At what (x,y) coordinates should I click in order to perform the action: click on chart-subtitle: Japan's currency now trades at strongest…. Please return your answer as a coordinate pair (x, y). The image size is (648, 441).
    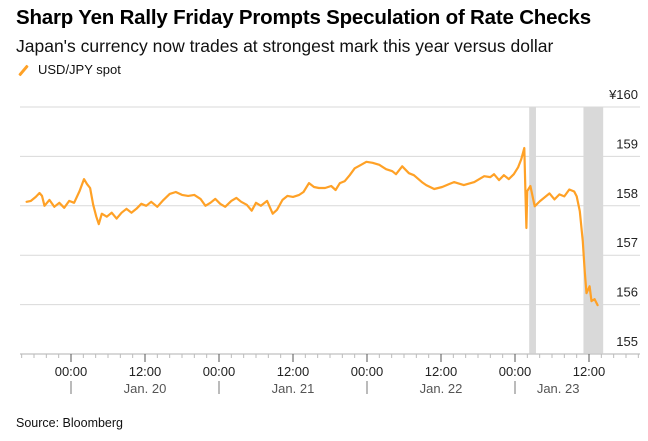
    Looking at the image, I should click on (285, 46).